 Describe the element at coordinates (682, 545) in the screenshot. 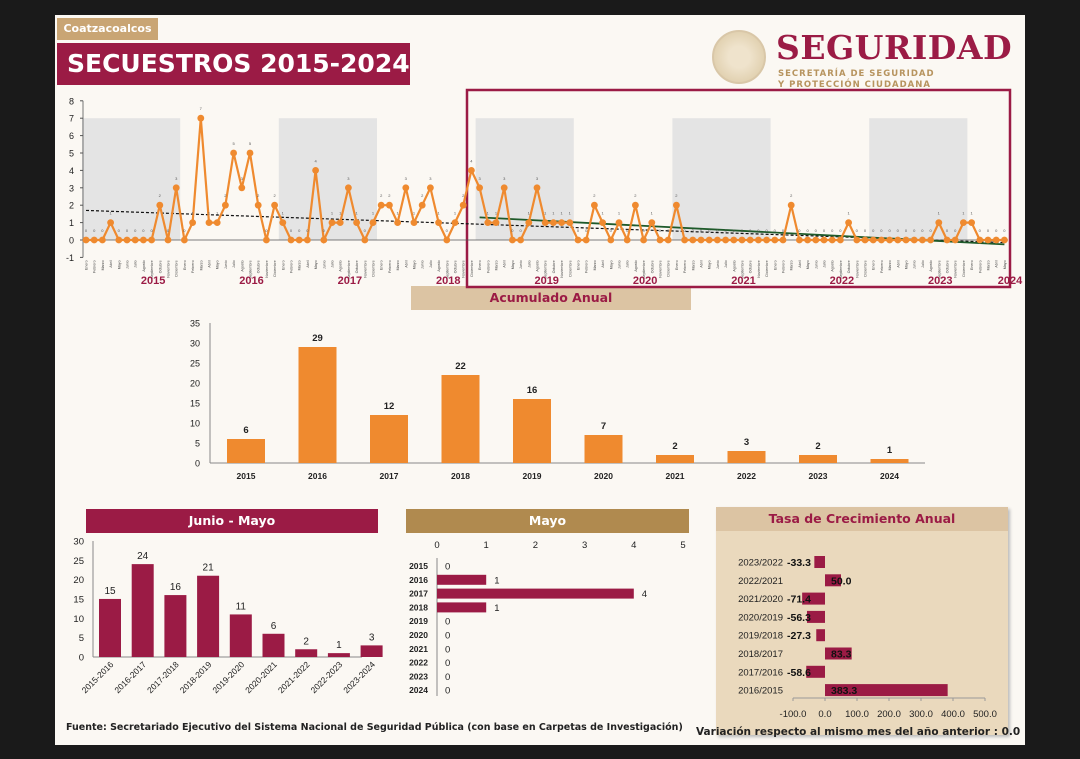

I see `x-tick-label: 5` at that location.